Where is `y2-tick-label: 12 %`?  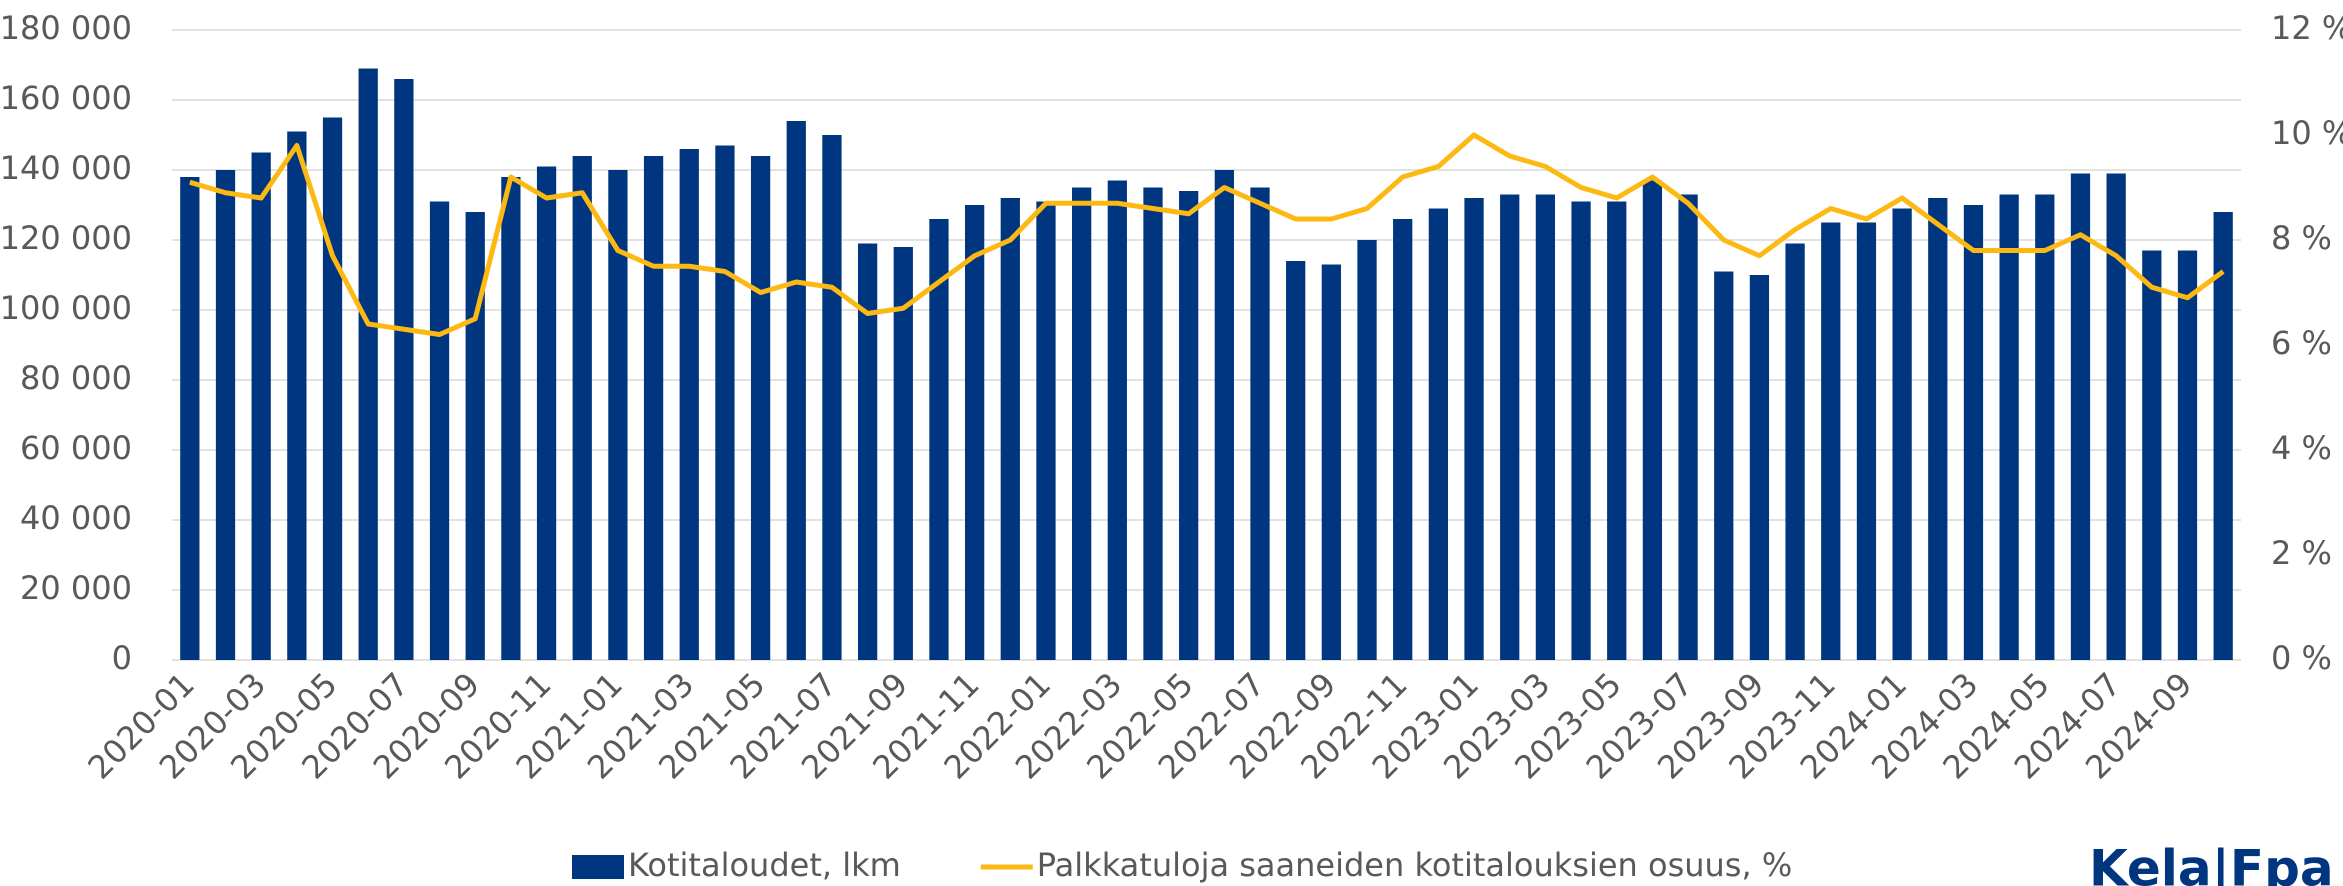
y2-tick-label: 12 % is located at coordinates (2307, 28).